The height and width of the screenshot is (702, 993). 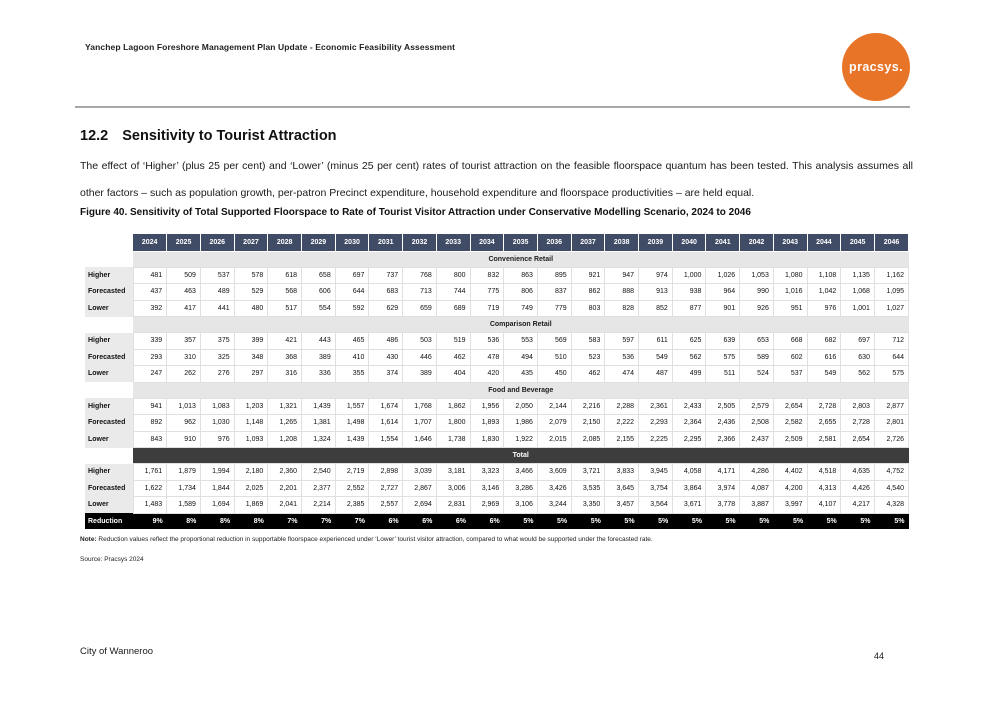 I want to click on value-cell: 1,068, so click(x=857, y=292).